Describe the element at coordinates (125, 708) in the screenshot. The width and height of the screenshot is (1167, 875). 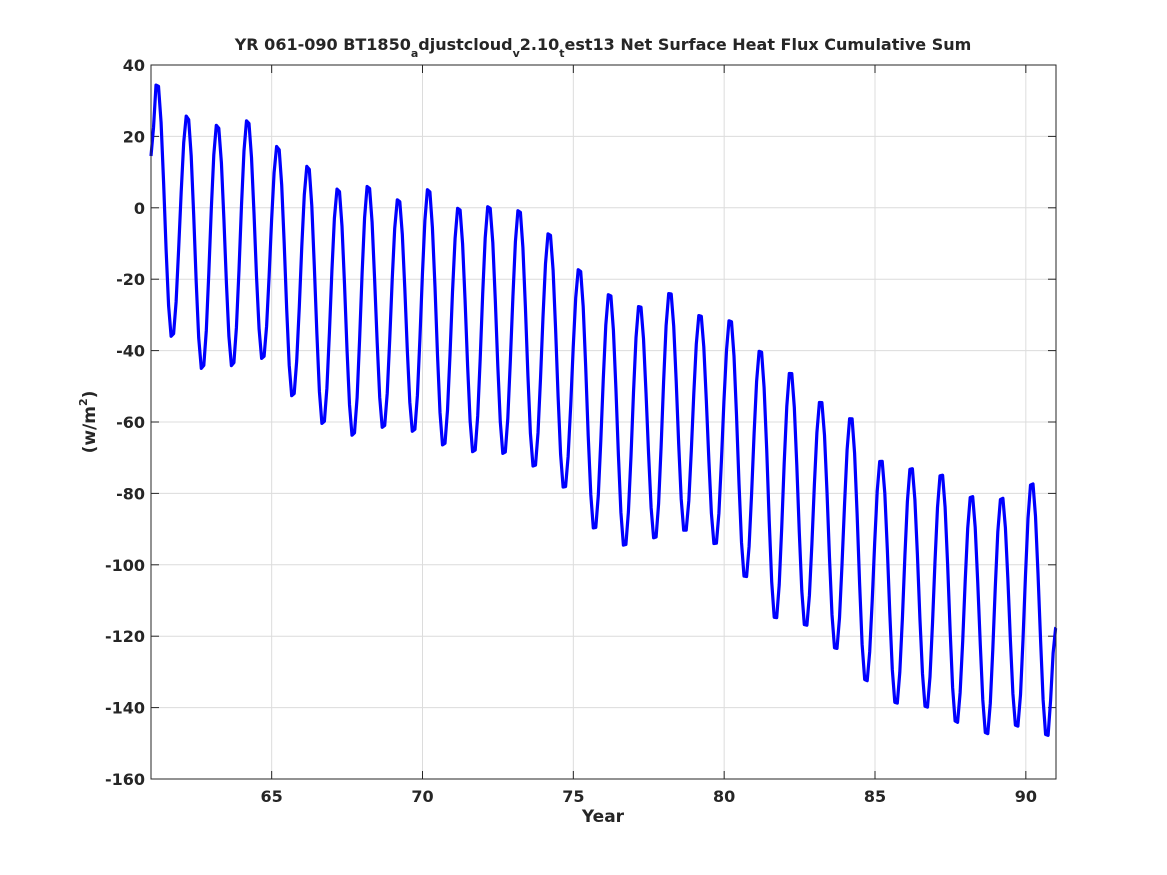
I see `y-tick-label: -140` at that location.